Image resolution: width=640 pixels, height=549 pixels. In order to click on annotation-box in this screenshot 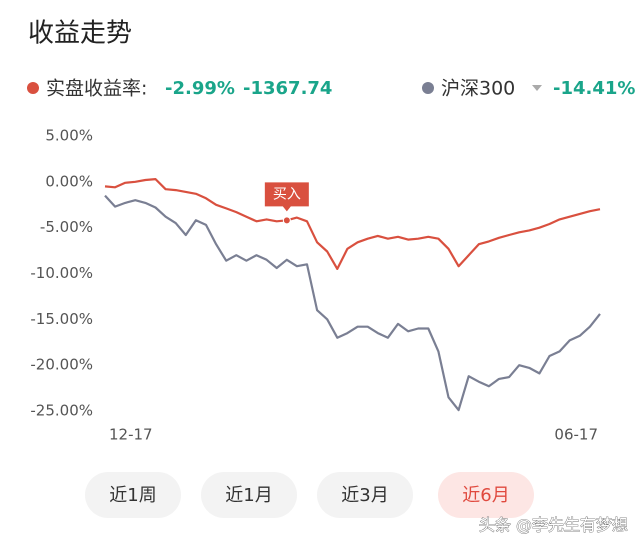, I will do `click(286, 197)`.